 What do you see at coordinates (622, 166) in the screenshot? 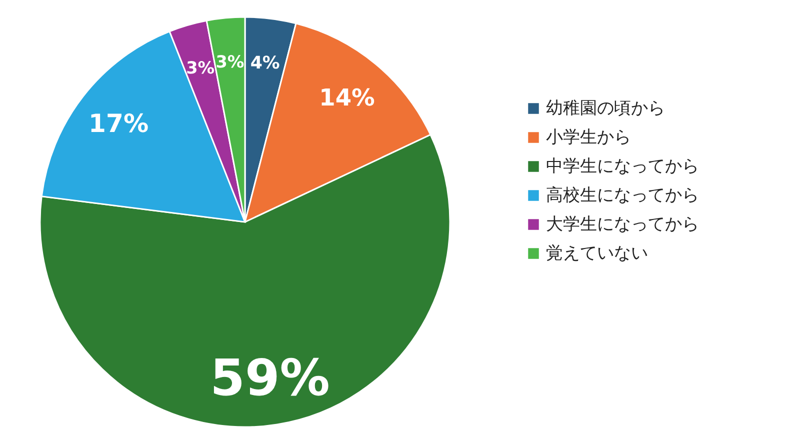
I see `legend-label: 中学生になってから` at bounding box center [622, 166].